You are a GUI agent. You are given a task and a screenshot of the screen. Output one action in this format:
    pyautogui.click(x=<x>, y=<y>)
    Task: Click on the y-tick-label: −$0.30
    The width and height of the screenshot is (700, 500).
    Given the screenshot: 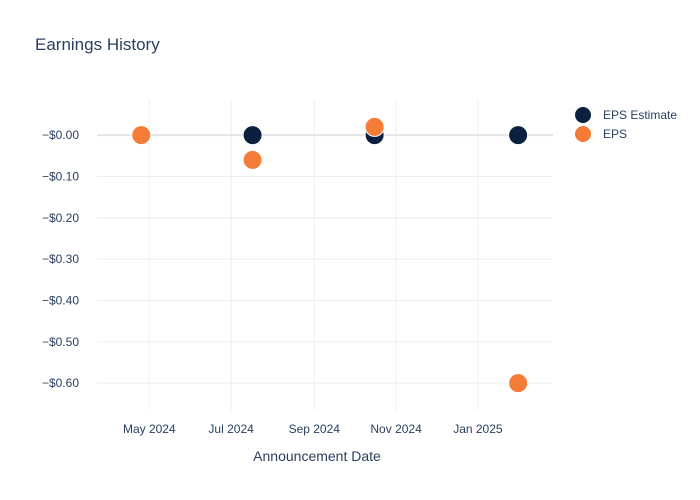 What is the action you would take?
    pyautogui.click(x=60, y=259)
    